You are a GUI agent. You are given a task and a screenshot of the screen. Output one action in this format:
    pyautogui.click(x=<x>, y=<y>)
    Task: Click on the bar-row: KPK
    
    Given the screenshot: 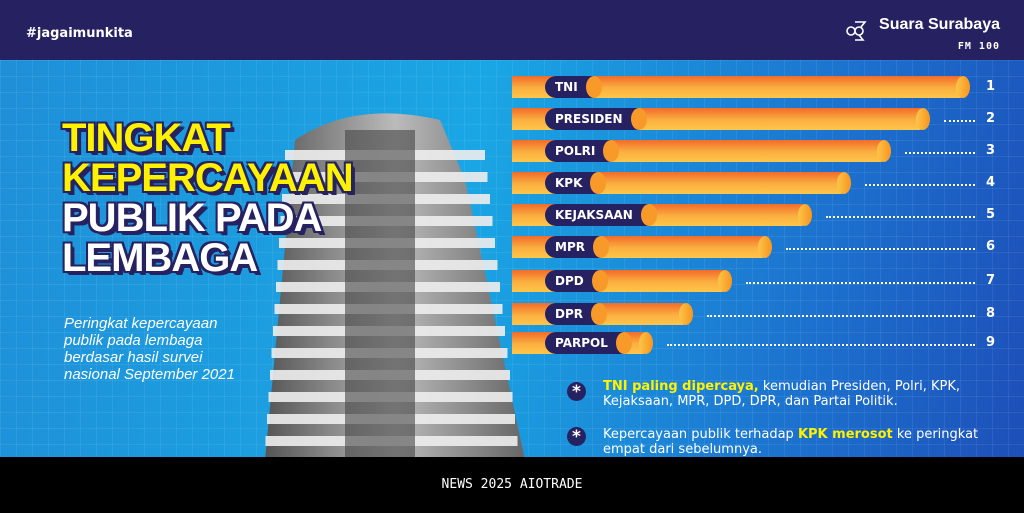 What is the action you would take?
    pyautogui.click(x=682, y=183)
    